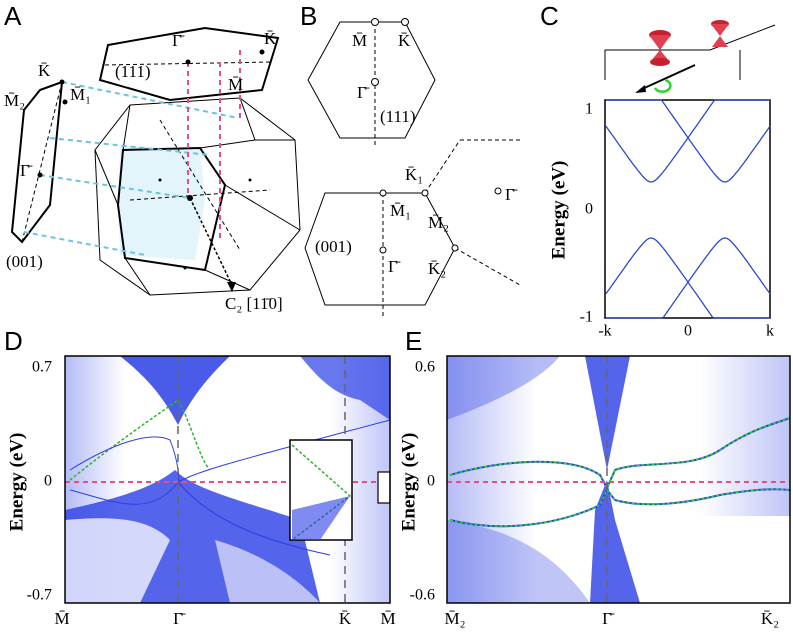 The width and height of the screenshot is (793, 634). Describe the element at coordinates (422, 595) in the screenshot. I see `y-tick-label: -0.6` at that location.